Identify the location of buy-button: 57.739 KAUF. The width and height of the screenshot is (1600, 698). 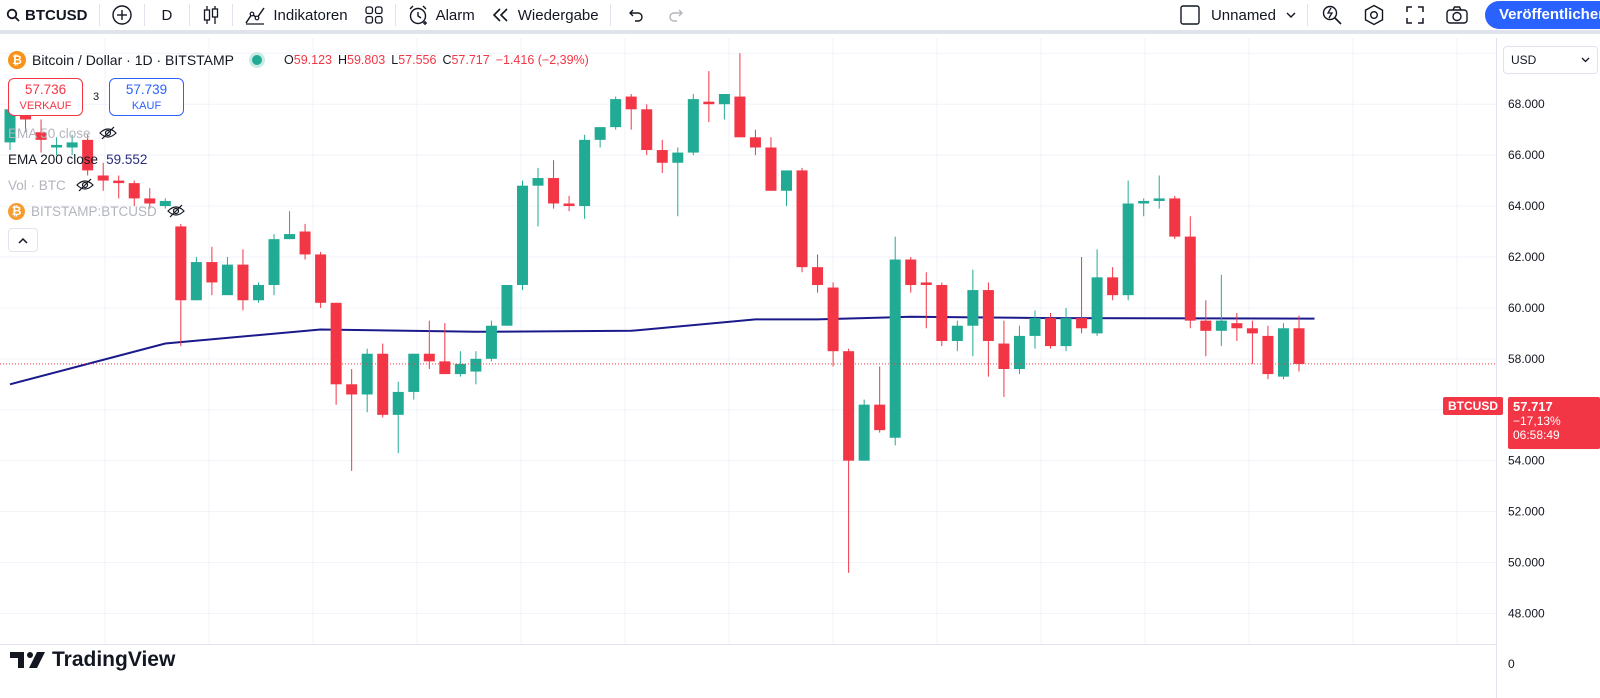
(146, 97).